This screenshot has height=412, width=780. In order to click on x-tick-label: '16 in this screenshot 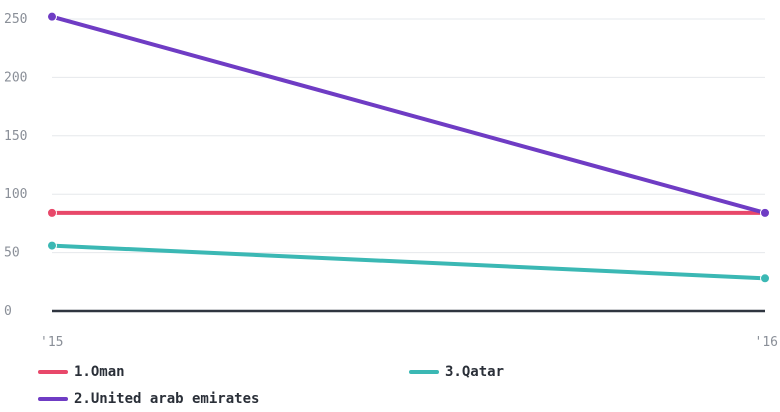, I will do `click(766, 342)`.